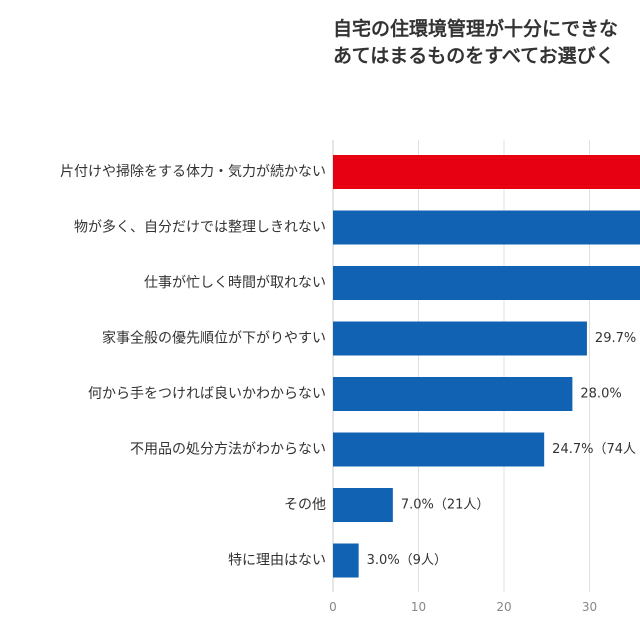  Describe the element at coordinates (589, 607) in the screenshot. I see `x-tick-label: 30` at that location.